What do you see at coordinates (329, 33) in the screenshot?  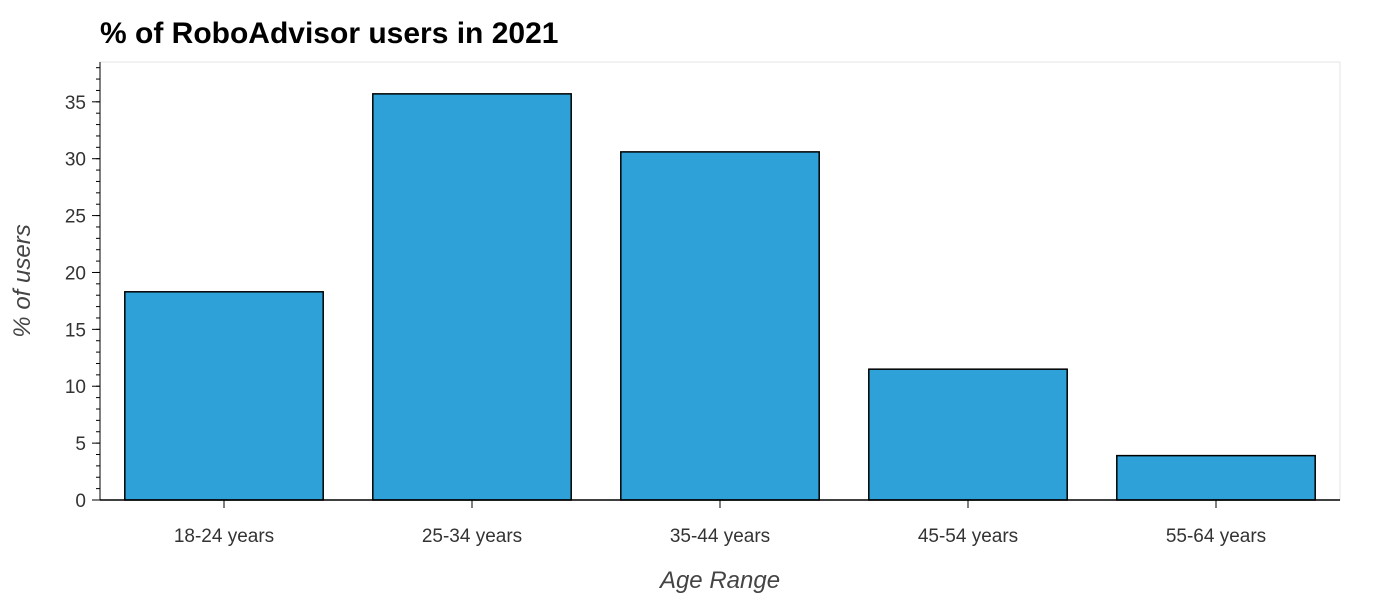 I see `chart-title: % of RoboAdvisor users in 2021` at bounding box center [329, 33].